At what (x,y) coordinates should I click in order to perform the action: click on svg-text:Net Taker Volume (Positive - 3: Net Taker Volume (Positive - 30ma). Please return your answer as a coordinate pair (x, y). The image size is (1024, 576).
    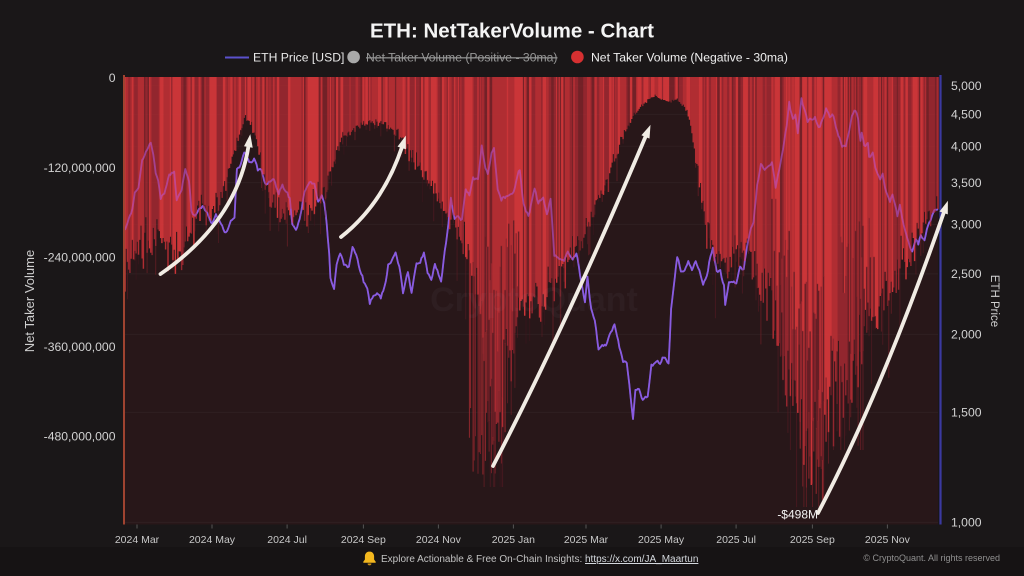
    Looking at the image, I should click on (461, 58).